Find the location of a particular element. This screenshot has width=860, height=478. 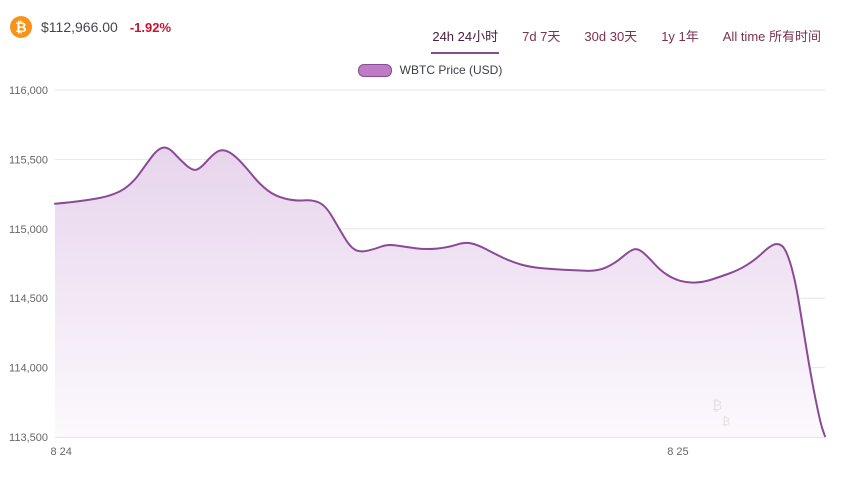

tab-1y: 1y 1年 is located at coordinates (680, 39).